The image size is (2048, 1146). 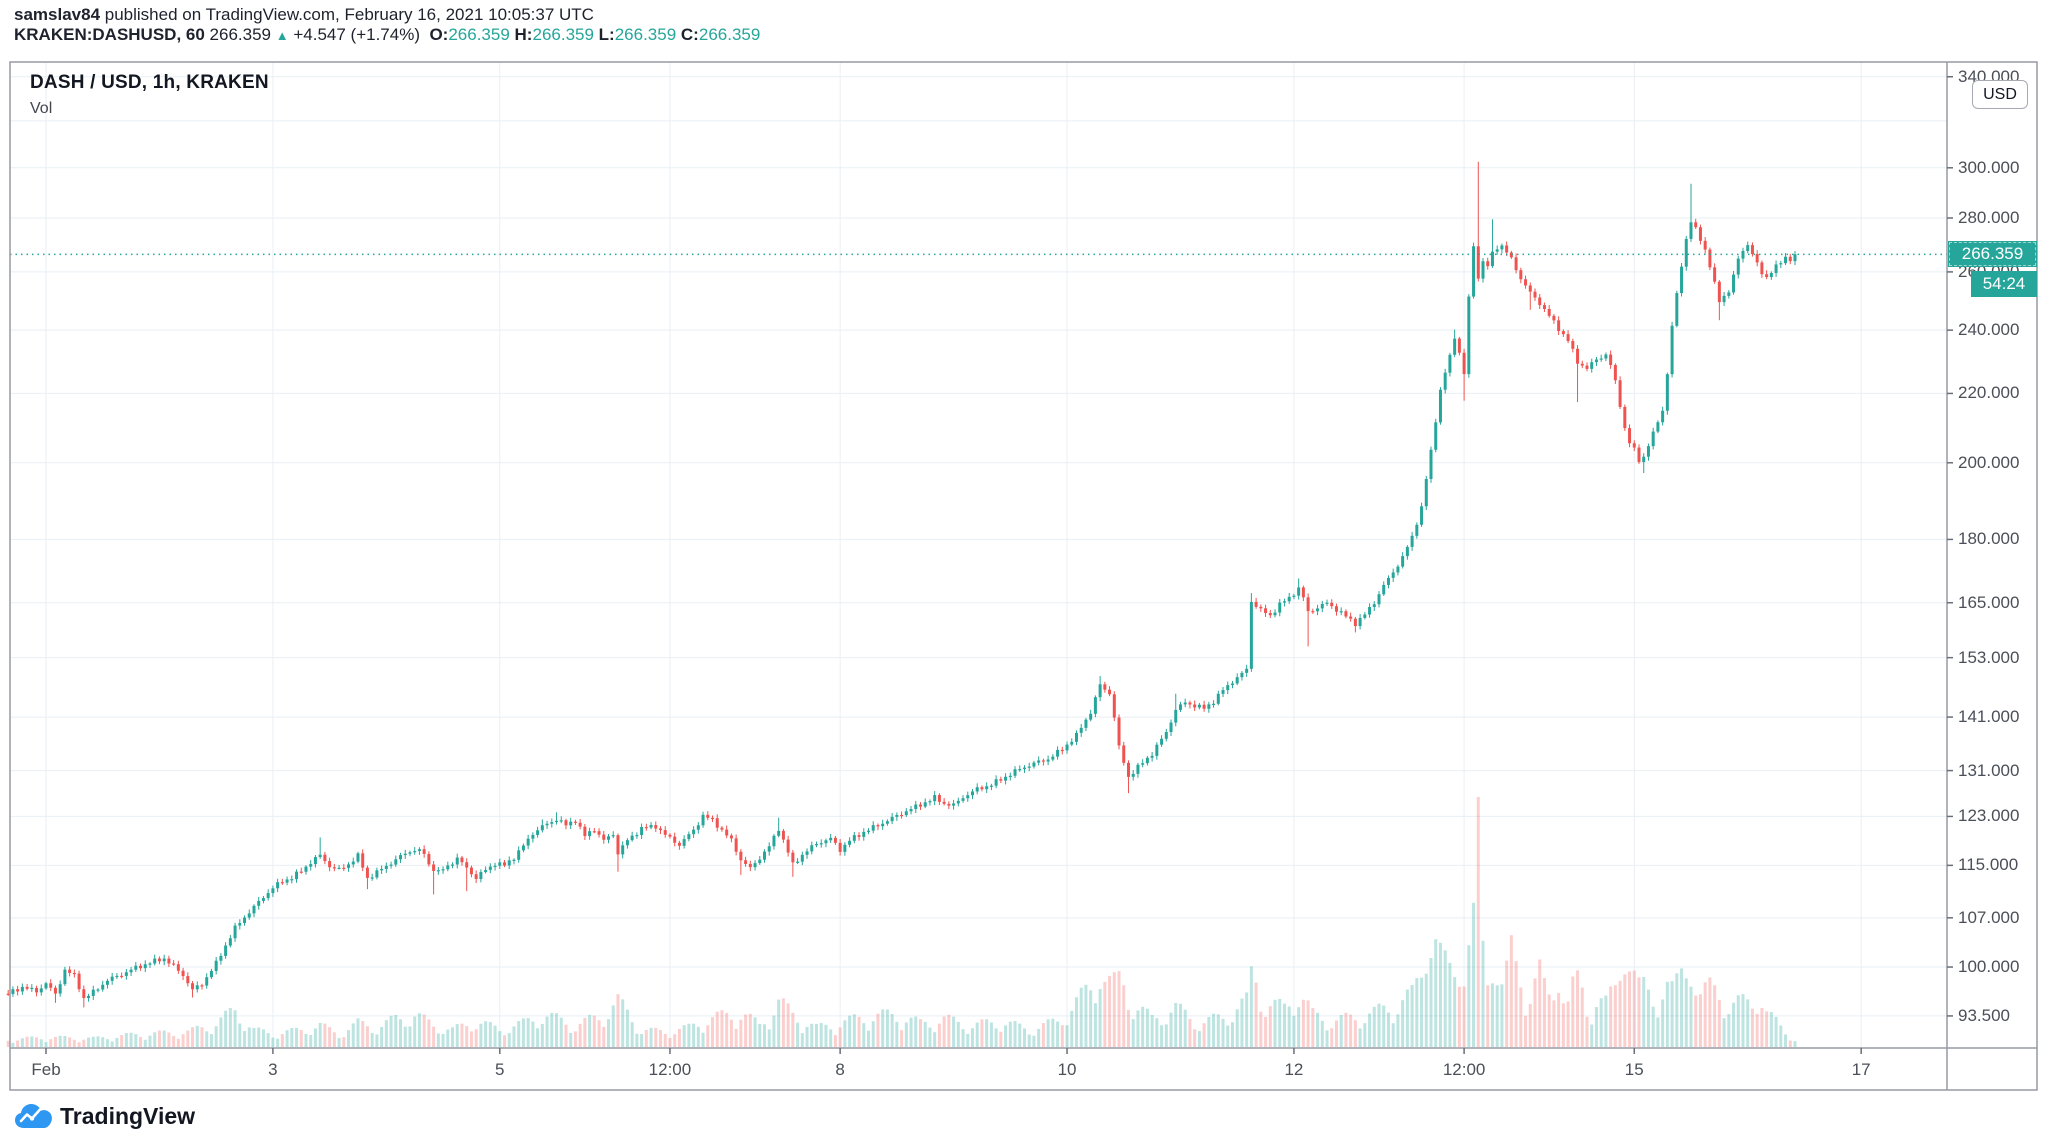 What do you see at coordinates (149, 95) in the screenshot?
I see `chart-legend: DASH / USD, 1h, KRAKEN Vol` at bounding box center [149, 95].